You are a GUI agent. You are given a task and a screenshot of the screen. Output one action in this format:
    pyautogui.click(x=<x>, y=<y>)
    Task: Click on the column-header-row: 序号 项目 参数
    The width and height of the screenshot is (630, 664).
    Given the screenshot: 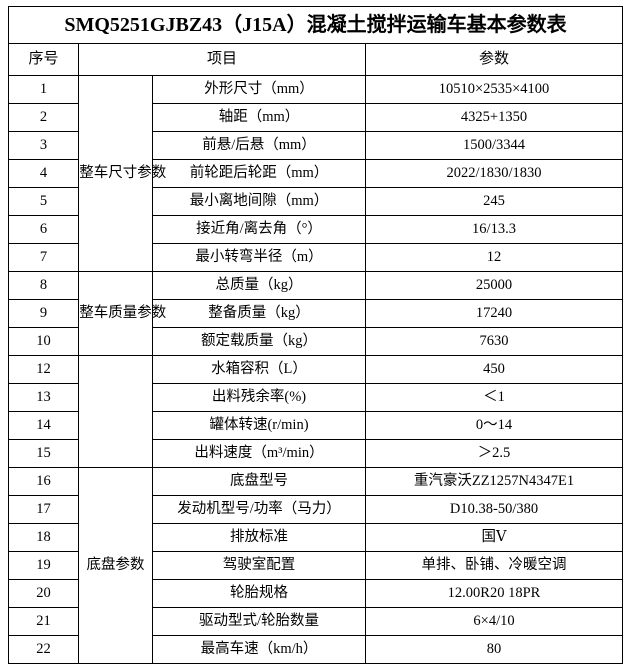 What is the action you would take?
    pyautogui.click(x=315, y=59)
    